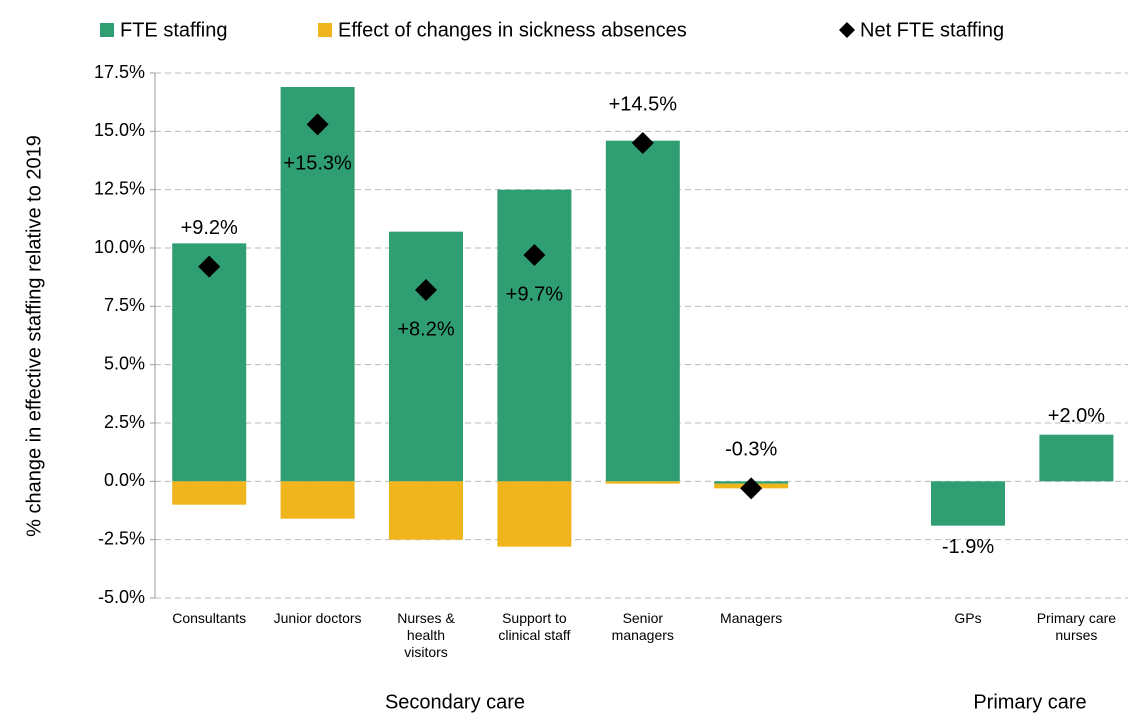  I want to click on y-tick-label: 17.5%, so click(119, 72).